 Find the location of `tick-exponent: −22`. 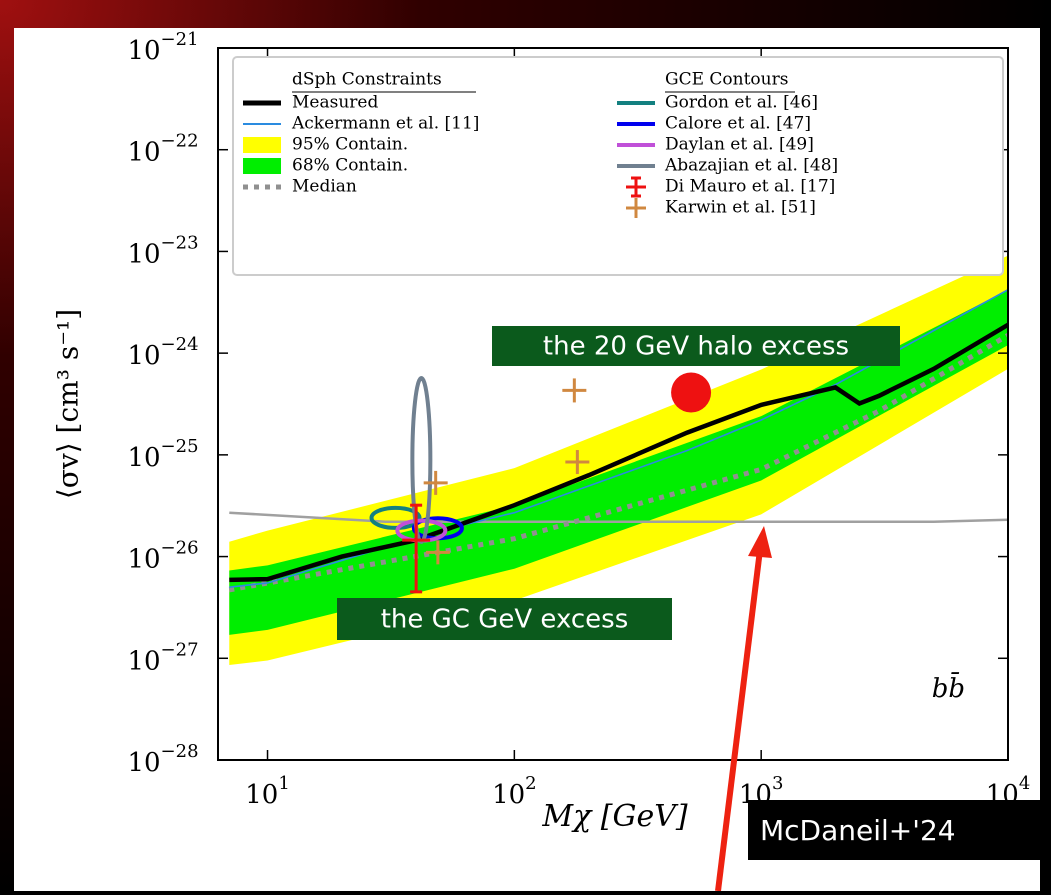

tick-exponent: −22 is located at coordinates (180, 141).